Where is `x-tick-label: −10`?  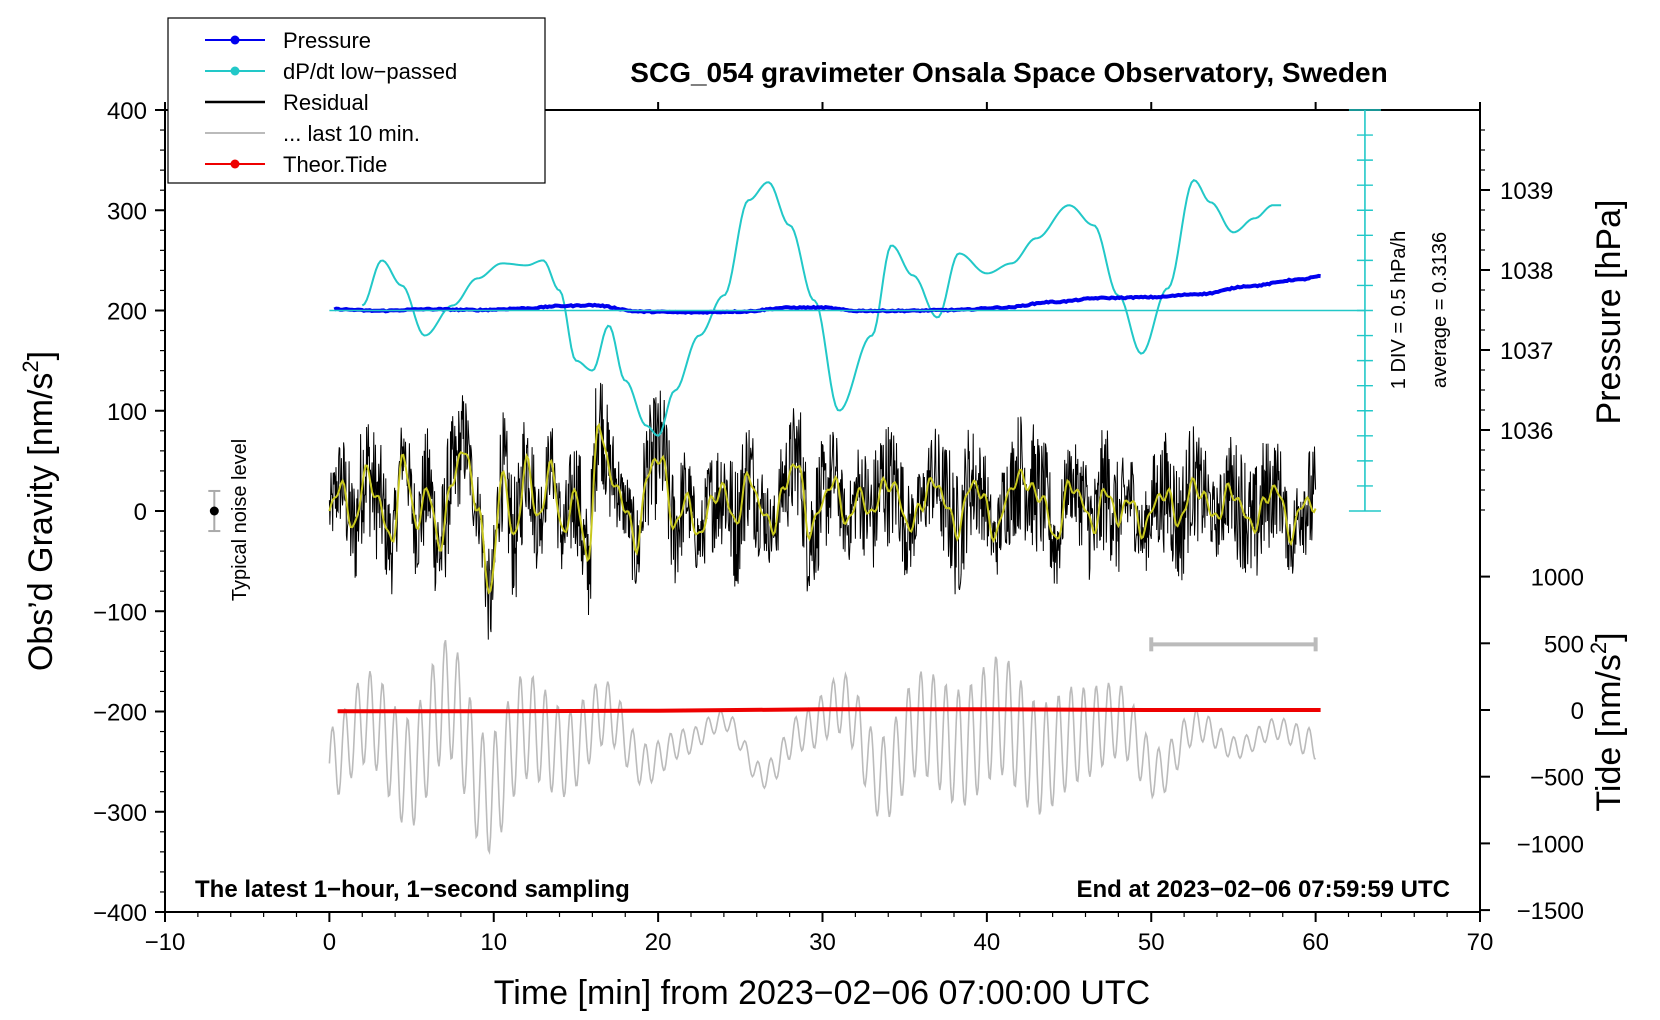 x-tick-label: −10 is located at coordinates (165, 942).